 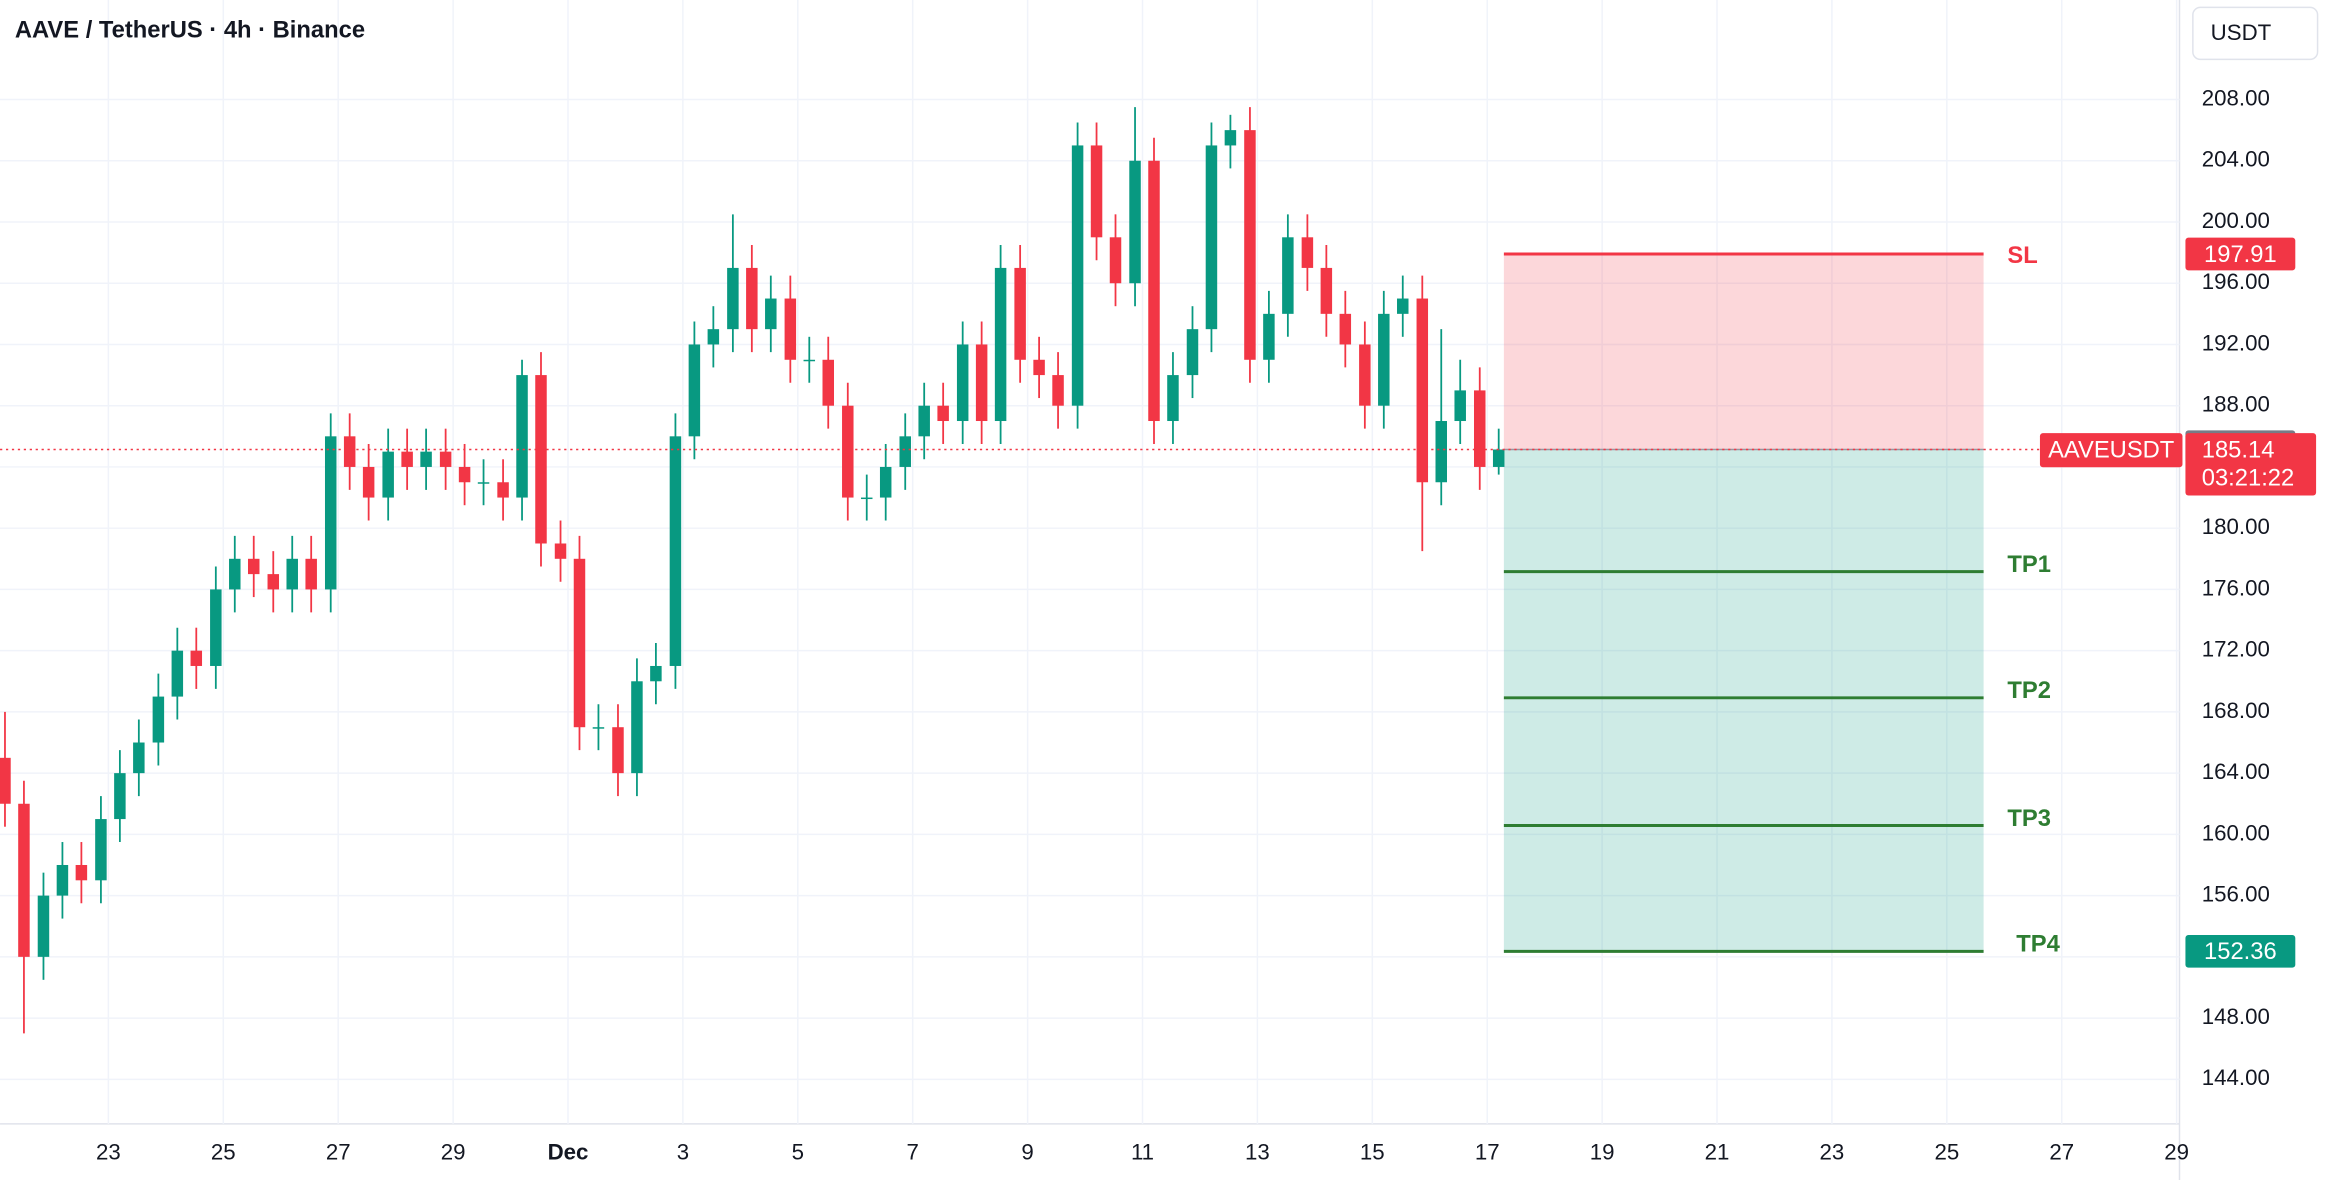 What do you see at coordinates (1487, 1151) in the screenshot?
I see `x-tick-label: 17` at bounding box center [1487, 1151].